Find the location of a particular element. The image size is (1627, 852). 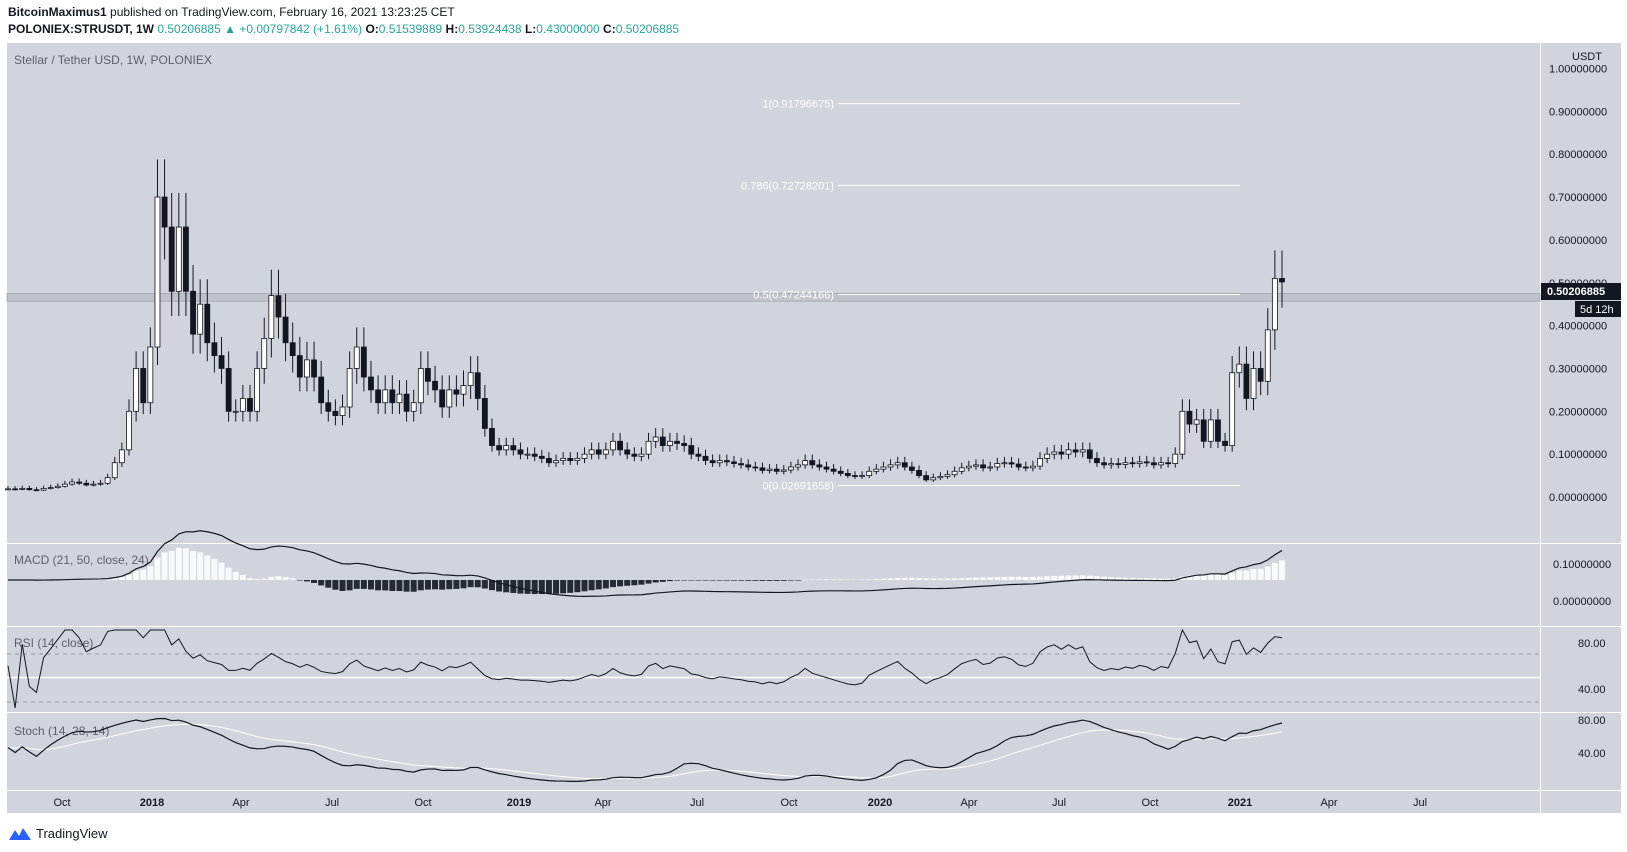

x-axis-pane is located at coordinates (773, 802).